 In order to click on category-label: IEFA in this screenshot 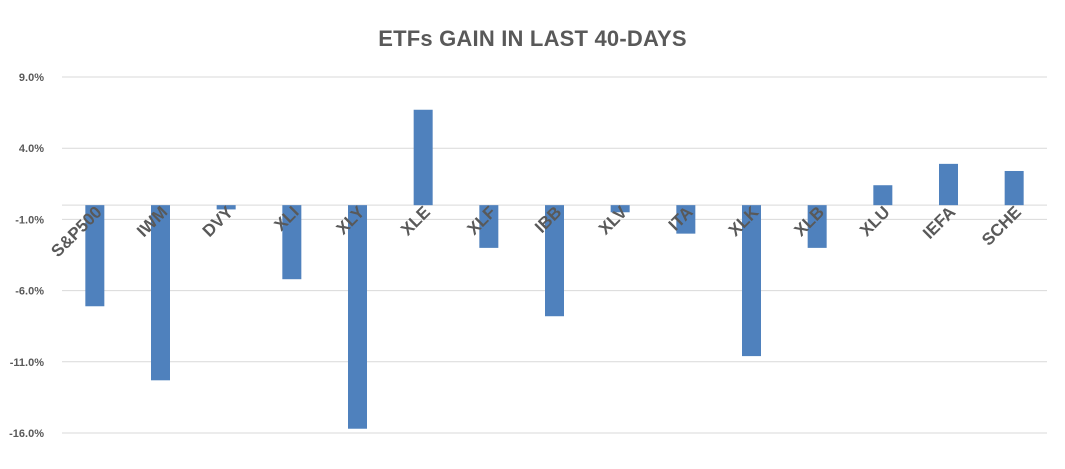, I will do `click(939, 223)`.